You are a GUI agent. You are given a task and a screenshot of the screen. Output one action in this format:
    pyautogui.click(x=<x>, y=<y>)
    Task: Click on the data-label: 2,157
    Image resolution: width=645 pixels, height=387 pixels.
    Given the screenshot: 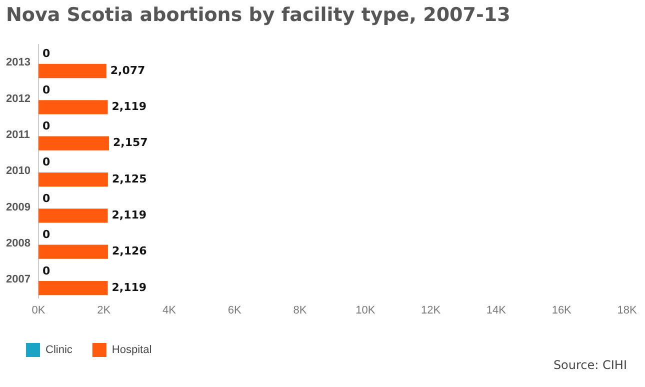 What is the action you would take?
    pyautogui.click(x=130, y=143)
    